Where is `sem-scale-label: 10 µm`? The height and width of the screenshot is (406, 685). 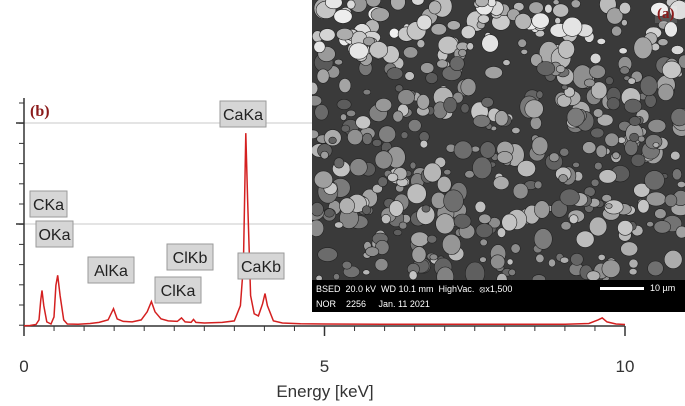
sem-scale-label: 10 µm is located at coordinates (663, 288).